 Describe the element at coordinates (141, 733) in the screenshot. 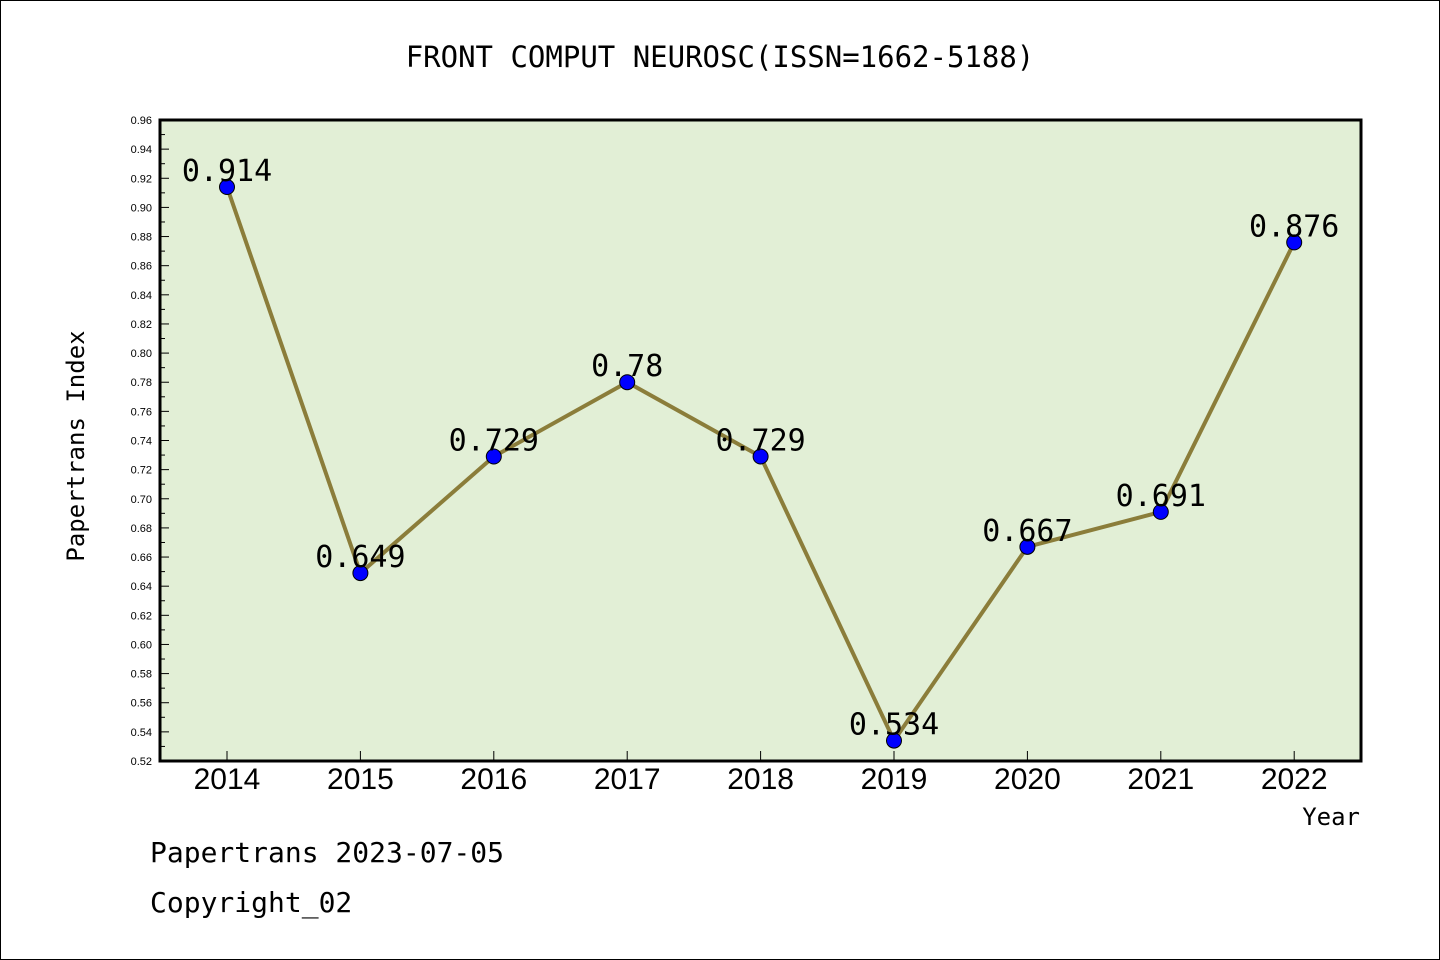

I see `y-tick-label: 0.54` at that location.